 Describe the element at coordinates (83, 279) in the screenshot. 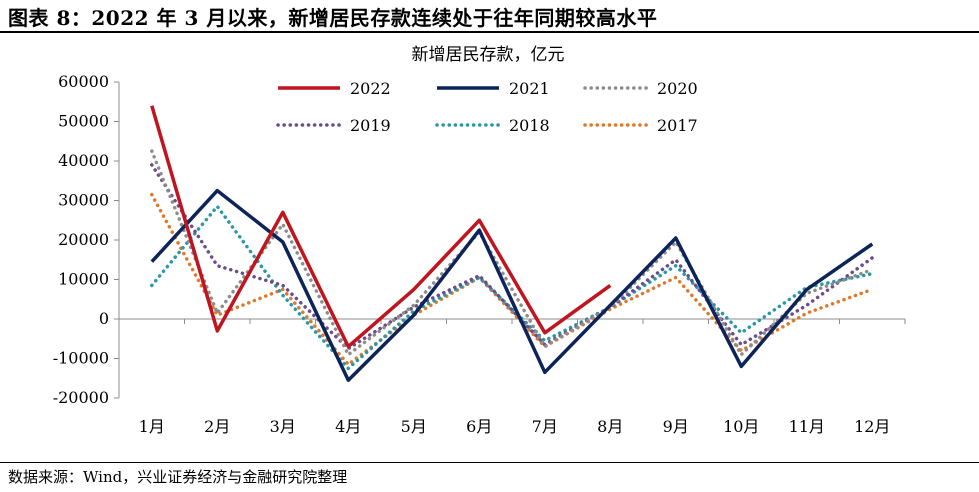

I see `y-tick-label: 10000` at that location.